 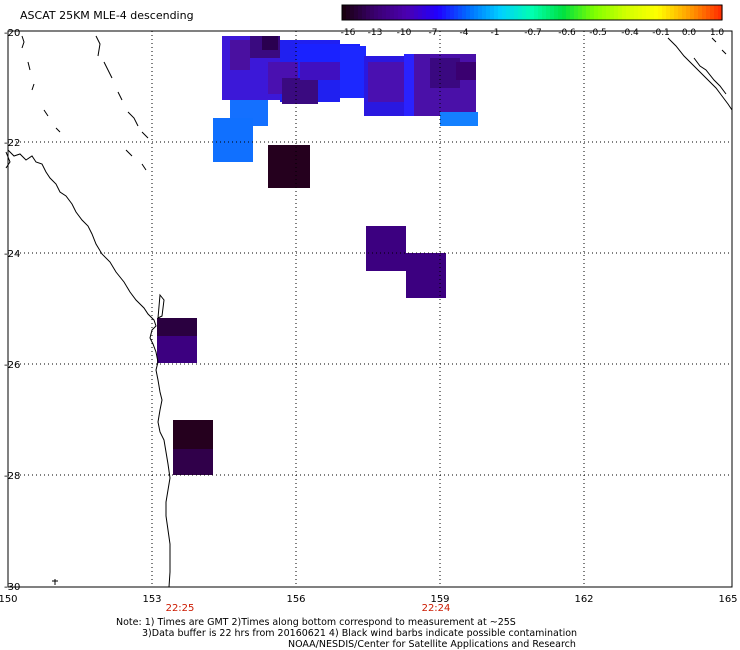 What do you see at coordinates (710, 76) in the screenshot?
I see `new-caledonia-coastline` at bounding box center [710, 76].